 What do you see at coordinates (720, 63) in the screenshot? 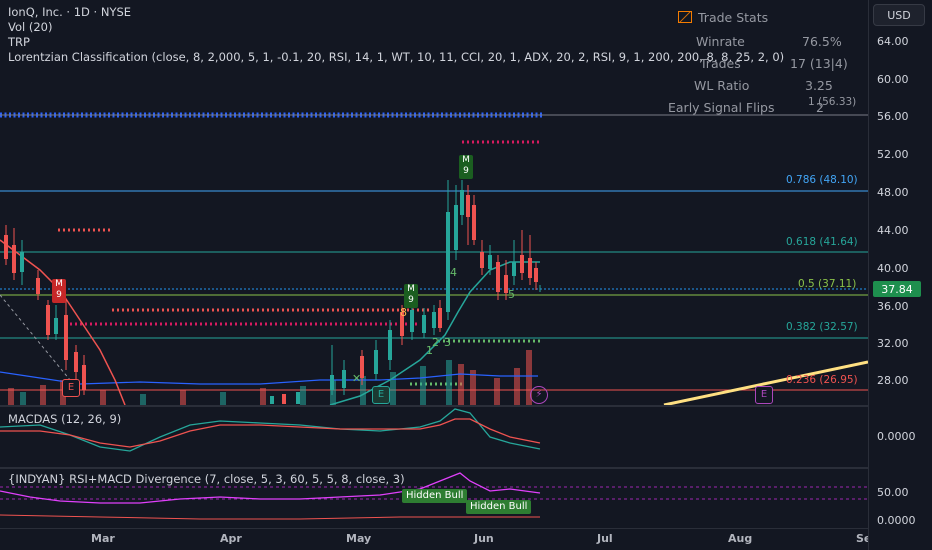
I see `trades-label: Trades` at bounding box center [720, 63].